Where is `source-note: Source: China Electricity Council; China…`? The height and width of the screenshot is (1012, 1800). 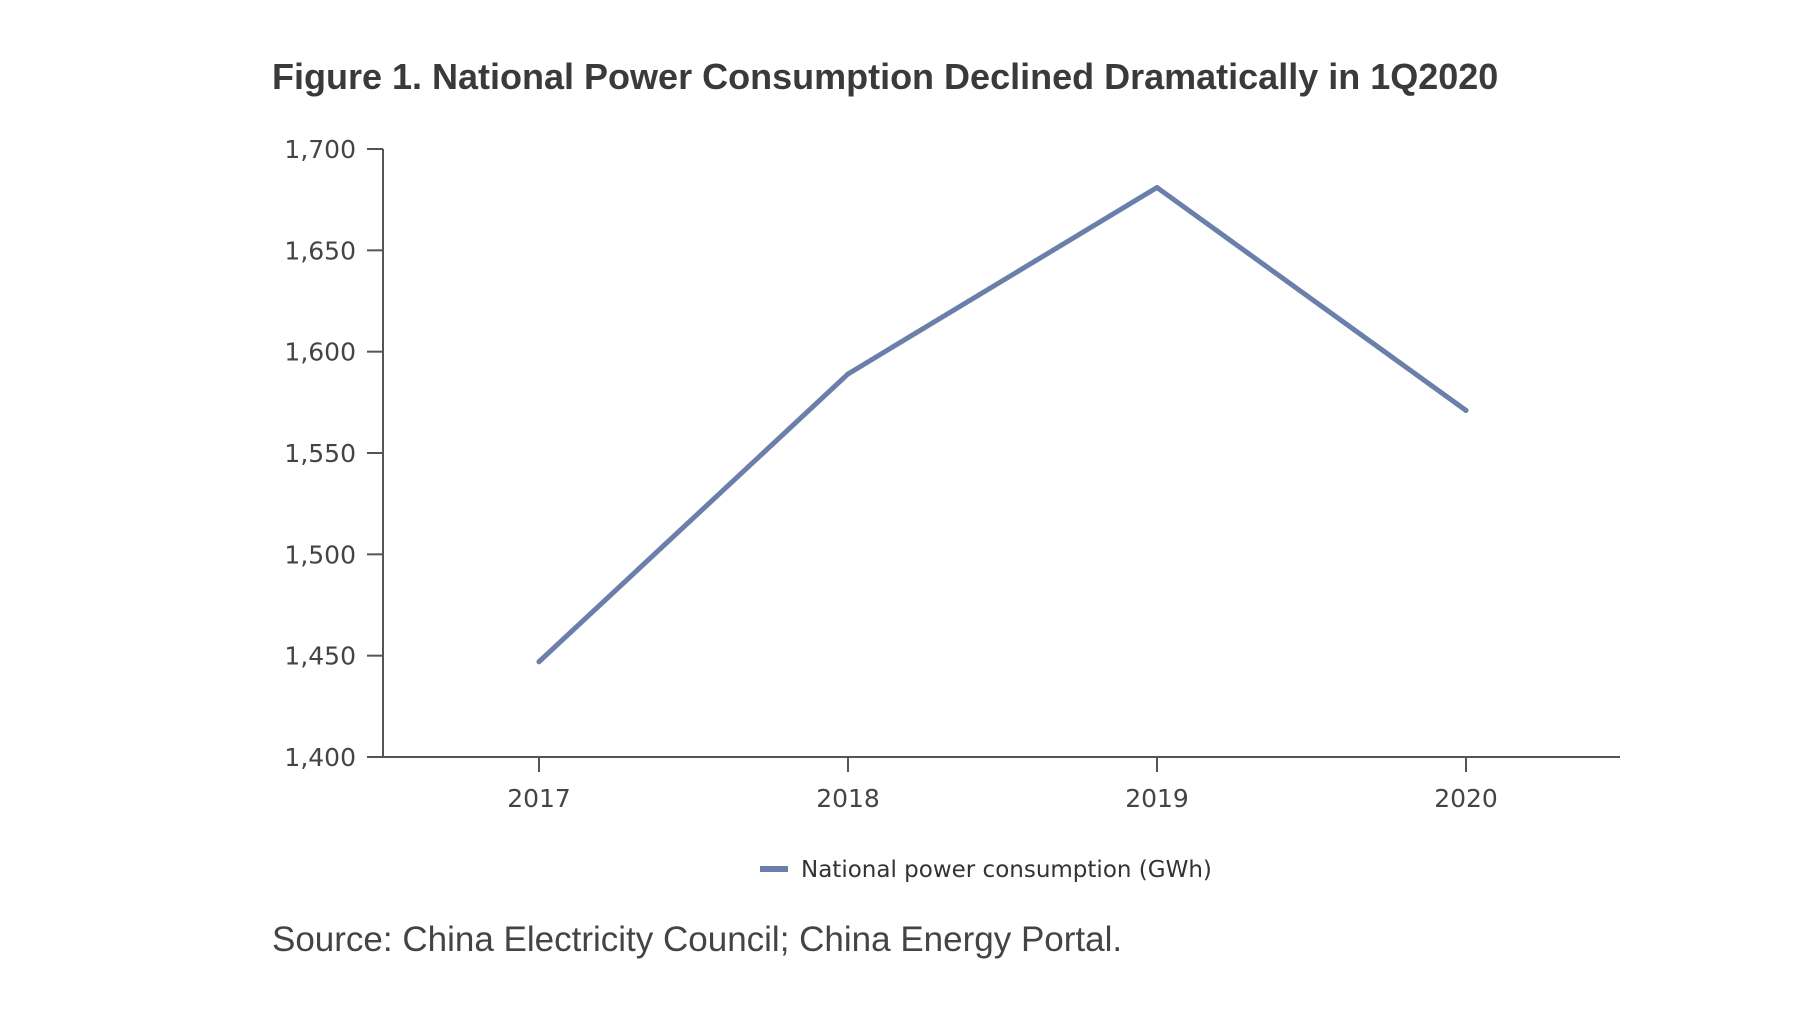
source-note: Source: China Electricity Council; China… is located at coordinates (697, 939).